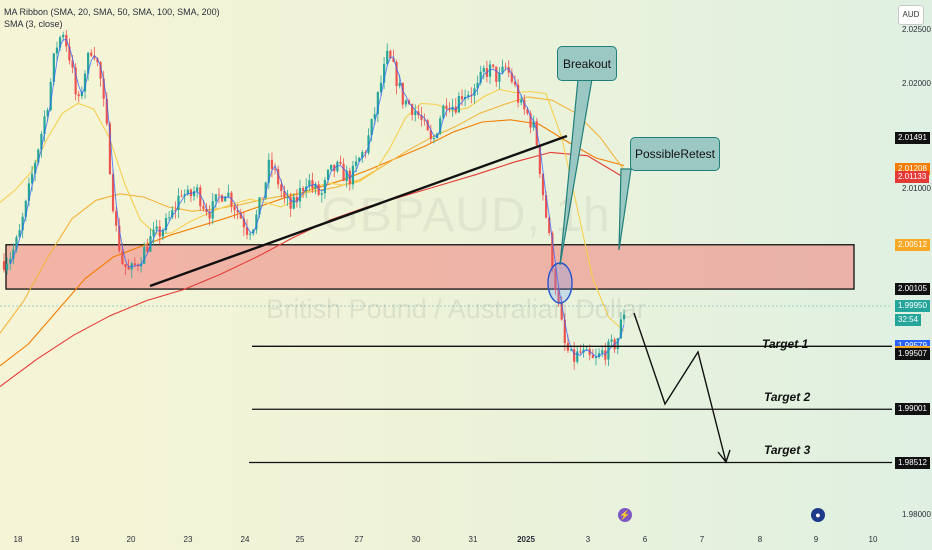 The width and height of the screenshot is (932, 550). What do you see at coordinates (430, 267) in the screenshot?
I see `supply-demand-zone` at bounding box center [430, 267].